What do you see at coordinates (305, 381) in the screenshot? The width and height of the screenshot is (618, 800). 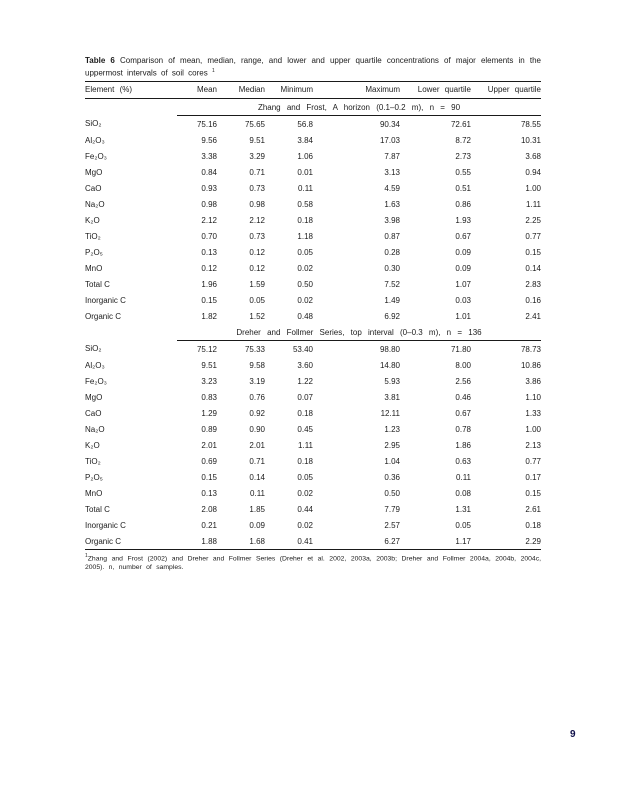 I see `value-cell: 1.22` at bounding box center [305, 381].